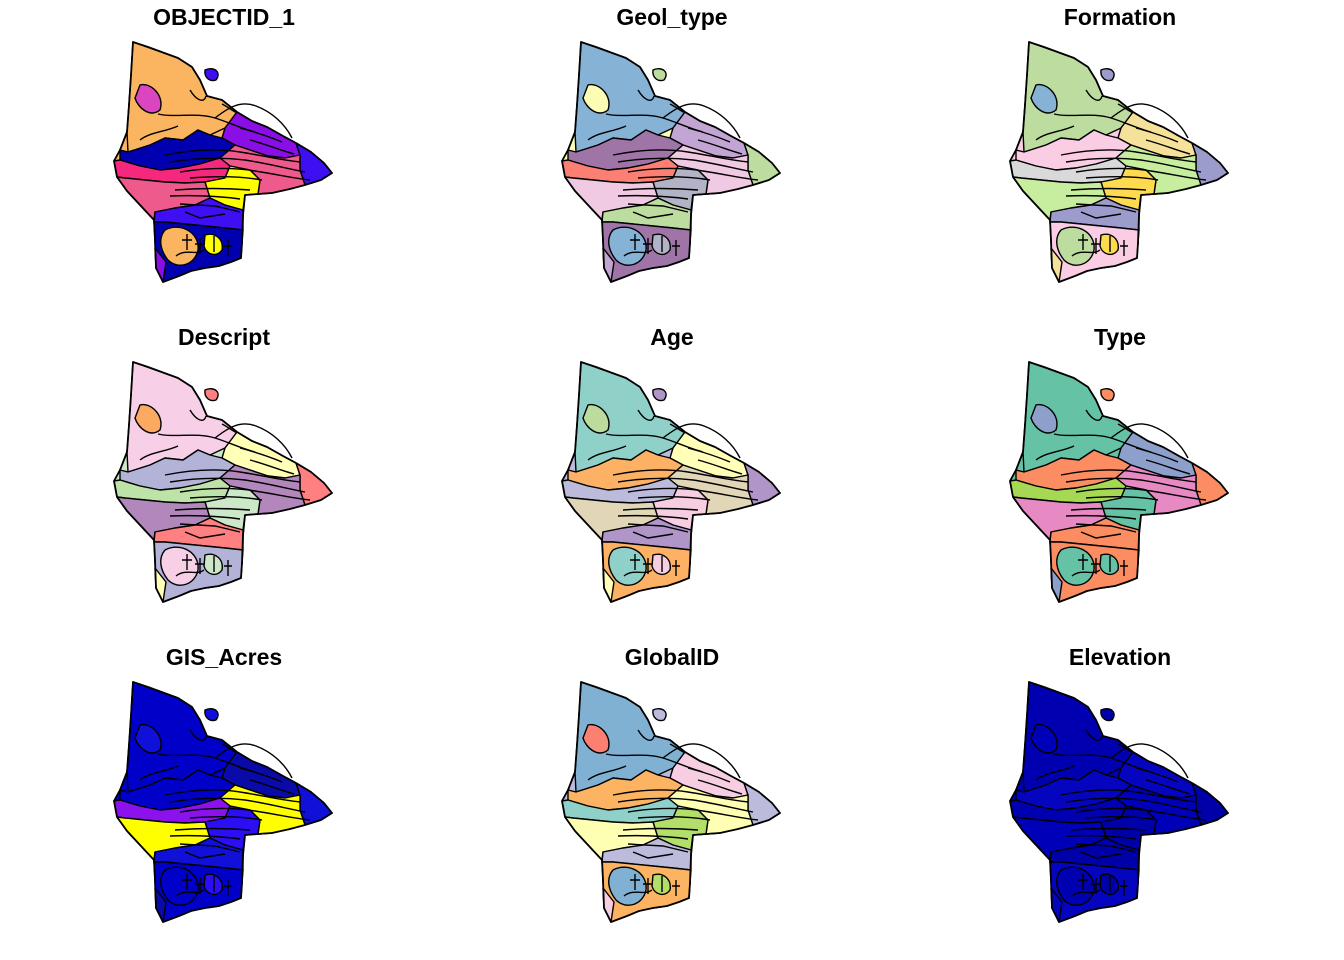 The width and height of the screenshot is (1344, 960). I want to click on map-title: GlobalID, so click(672, 657).